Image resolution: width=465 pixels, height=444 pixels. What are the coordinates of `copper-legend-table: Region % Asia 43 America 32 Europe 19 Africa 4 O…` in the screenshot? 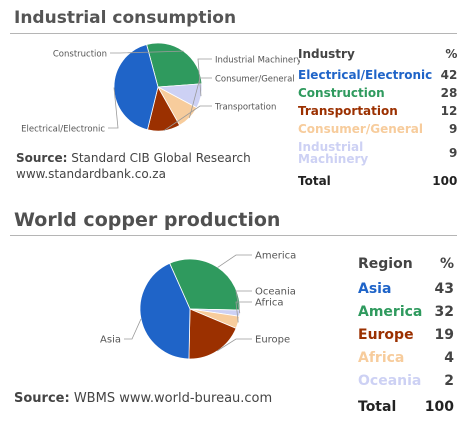 It's located at (406, 336).